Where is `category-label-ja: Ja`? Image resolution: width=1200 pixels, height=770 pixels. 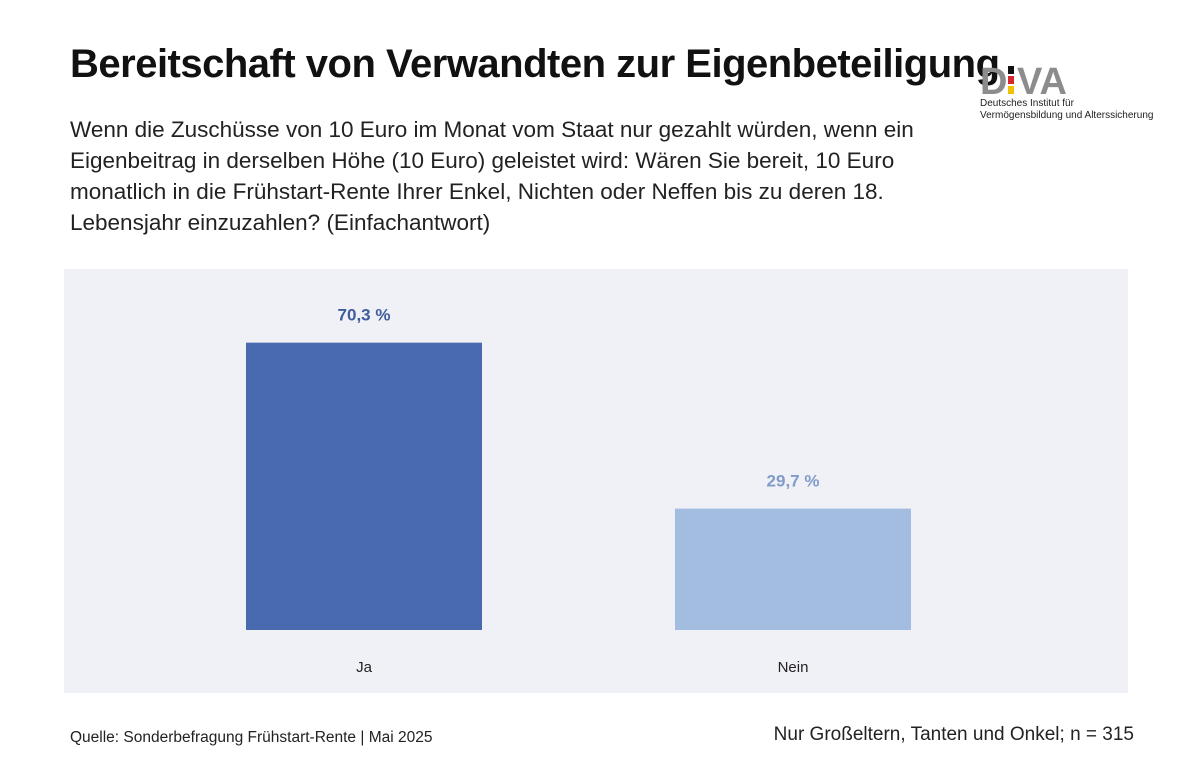
category-label-ja: Ja is located at coordinates (364, 667).